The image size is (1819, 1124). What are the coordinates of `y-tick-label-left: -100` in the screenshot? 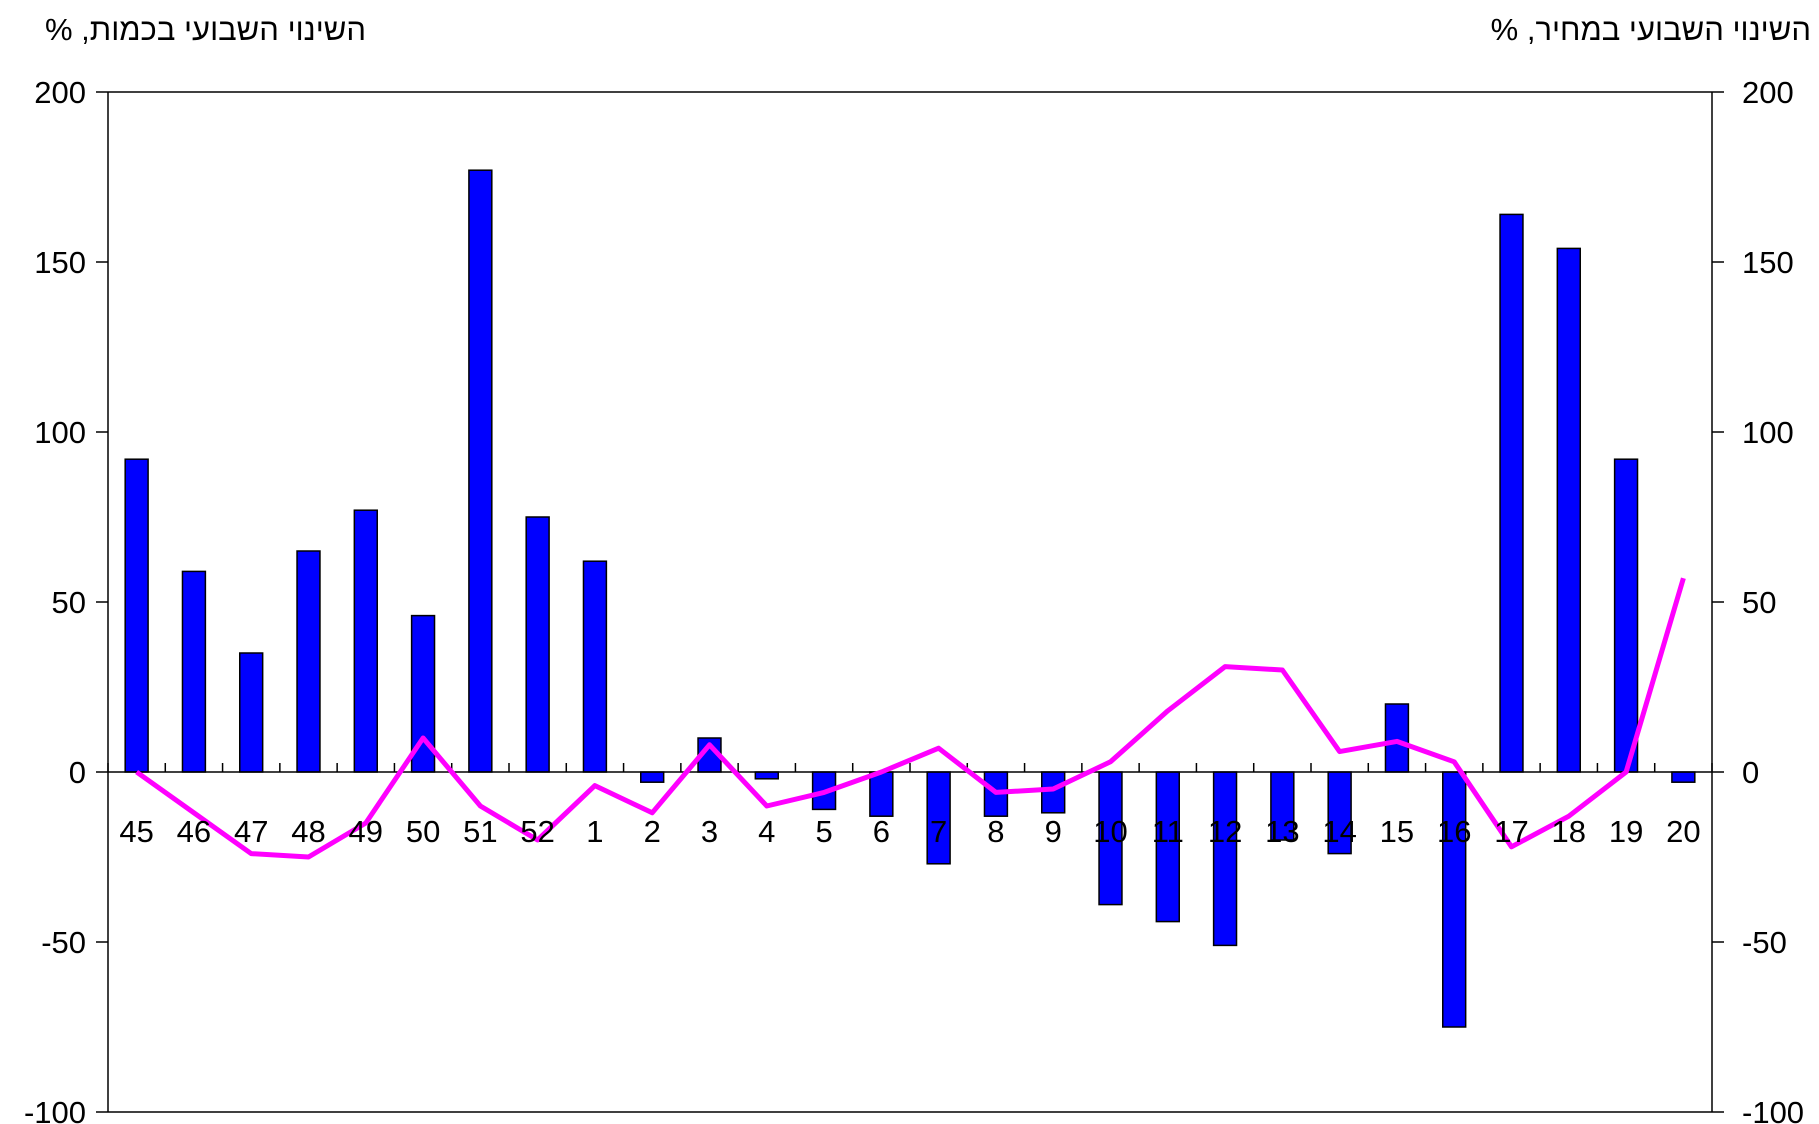 It's located at (55, 1109).